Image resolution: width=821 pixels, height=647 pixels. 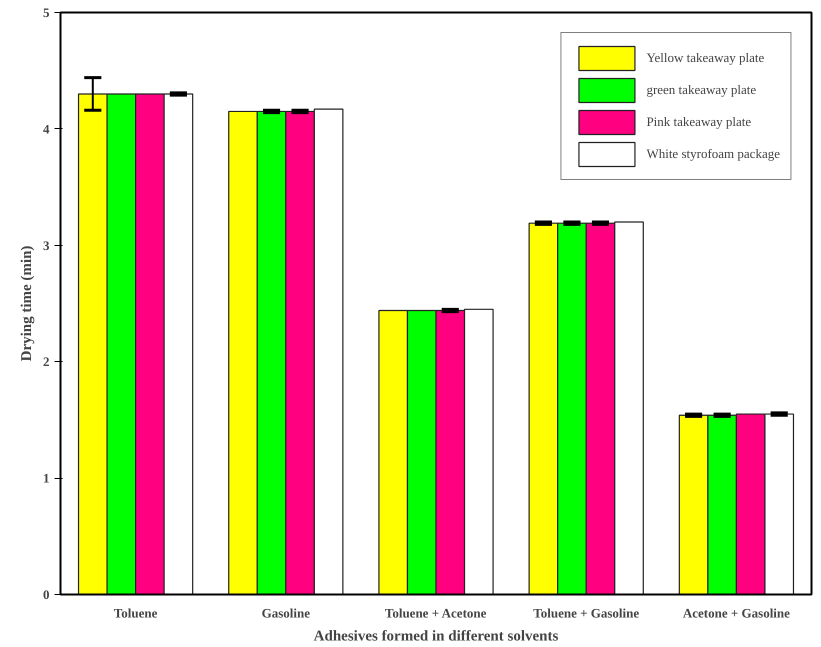 What do you see at coordinates (736, 613) in the screenshot?
I see `x-tick-label: Acetone + Gasoline` at bounding box center [736, 613].